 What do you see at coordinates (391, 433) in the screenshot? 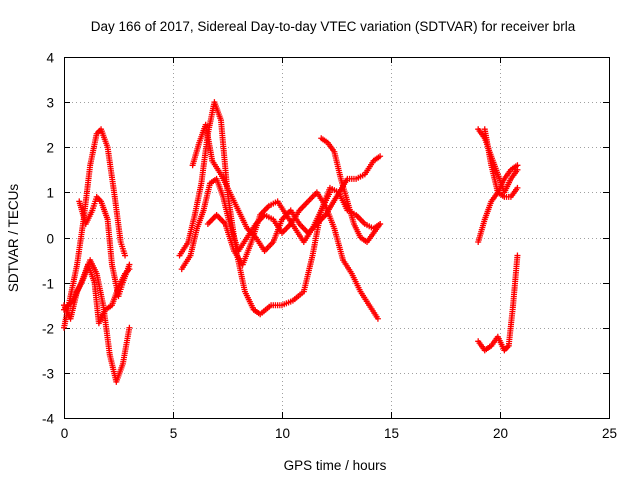
I see `x-tick-label: 15` at bounding box center [391, 433].